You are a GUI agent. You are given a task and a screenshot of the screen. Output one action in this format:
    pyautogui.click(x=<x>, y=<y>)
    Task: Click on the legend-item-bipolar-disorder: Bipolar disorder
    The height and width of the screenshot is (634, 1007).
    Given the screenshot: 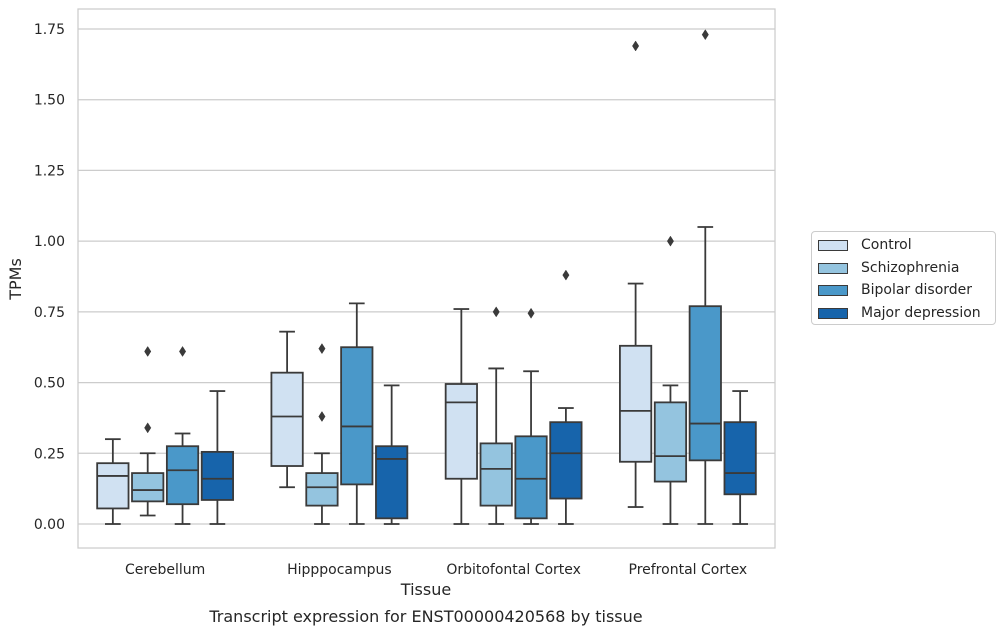 What is the action you would take?
    pyautogui.click(x=895, y=290)
    